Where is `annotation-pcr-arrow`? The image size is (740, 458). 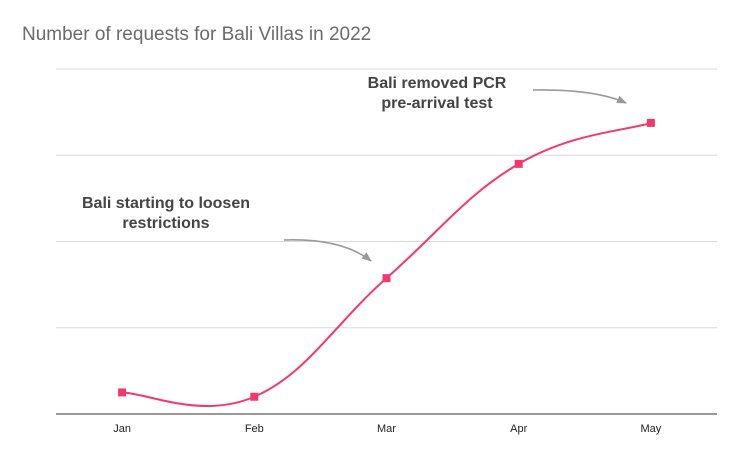 annotation-pcr-arrow is located at coordinates (579, 96).